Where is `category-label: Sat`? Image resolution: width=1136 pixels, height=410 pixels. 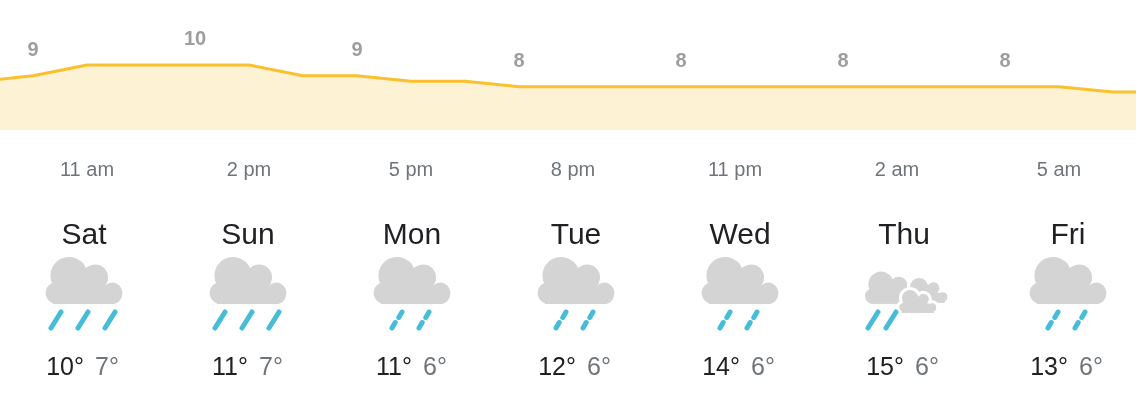
category-label: Sat is located at coordinates (84, 233).